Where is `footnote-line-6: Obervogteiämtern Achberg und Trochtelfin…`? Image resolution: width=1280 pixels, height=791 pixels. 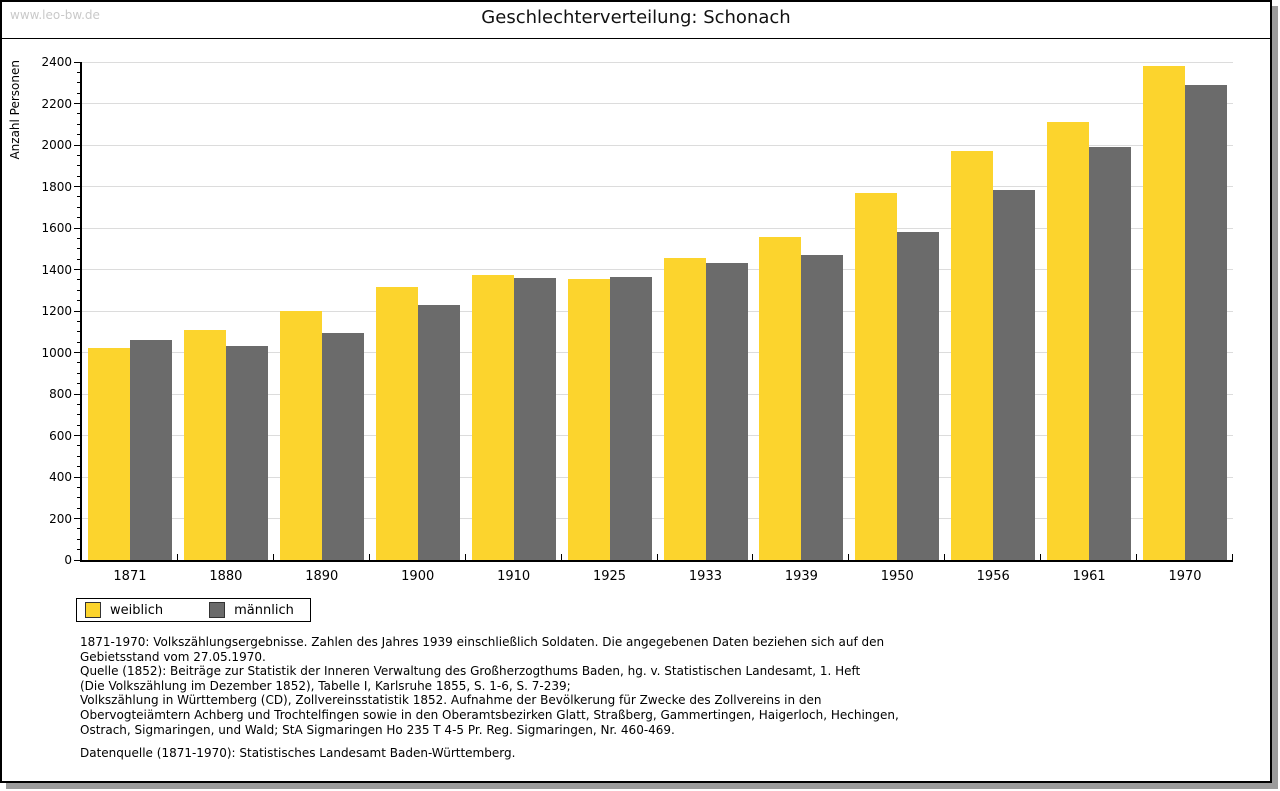
footnote-line-6: Obervogteiämtern Achberg und Trochtelfin… is located at coordinates (489, 714).